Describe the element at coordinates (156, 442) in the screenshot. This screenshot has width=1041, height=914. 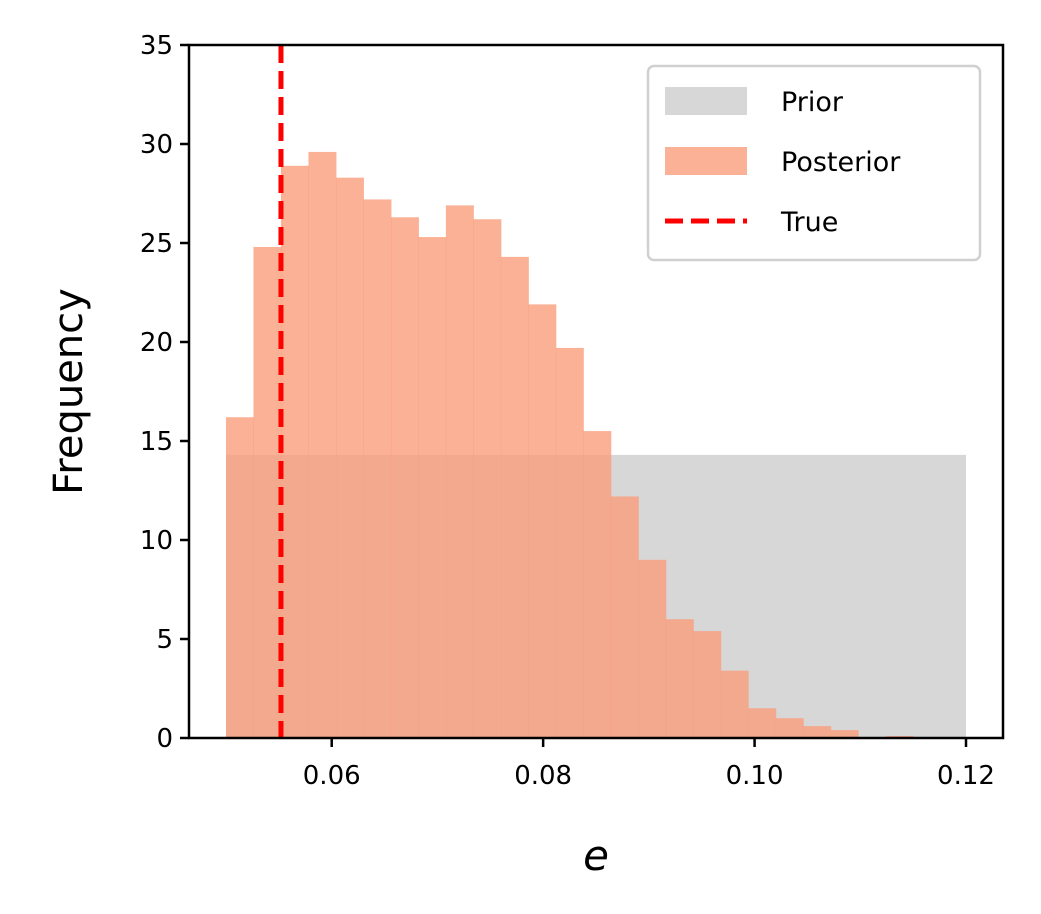
I see `y-tick-label: 15` at that location.